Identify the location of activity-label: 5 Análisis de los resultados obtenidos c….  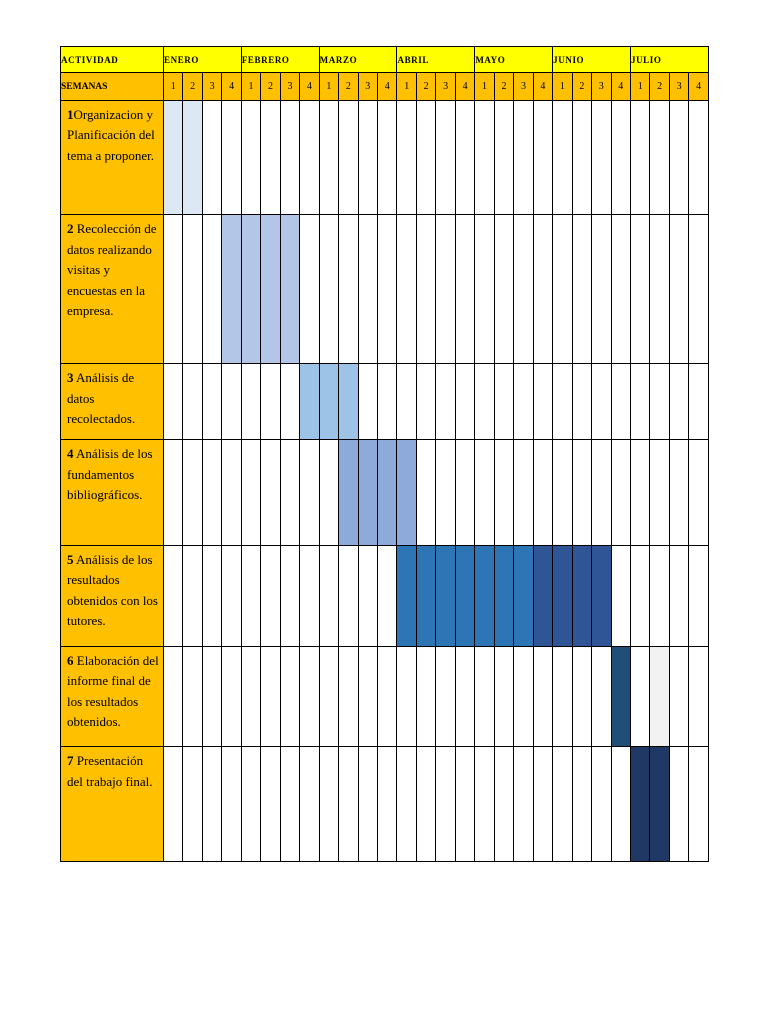
(112, 595).